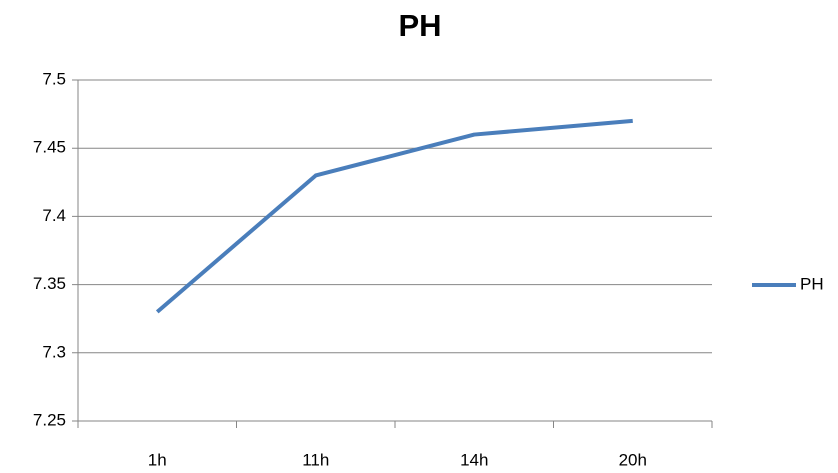  Describe the element at coordinates (49, 283) in the screenshot. I see `y-tick-label: 7.35` at that location.